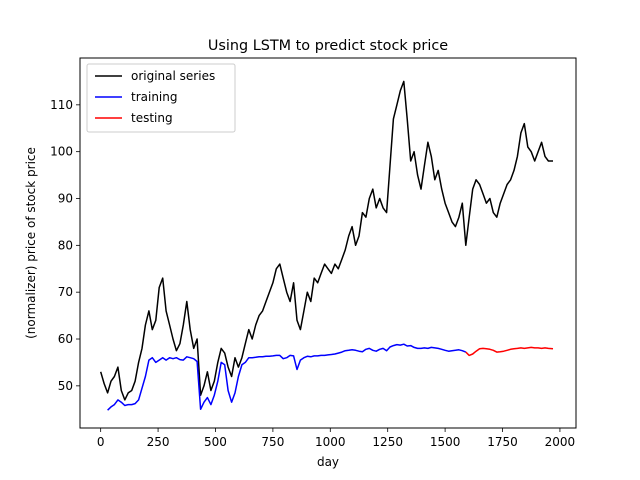 This screenshot has width=640, height=480. Describe the element at coordinates (65, 386) in the screenshot. I see `y-tick-label-0: 50` at that location.